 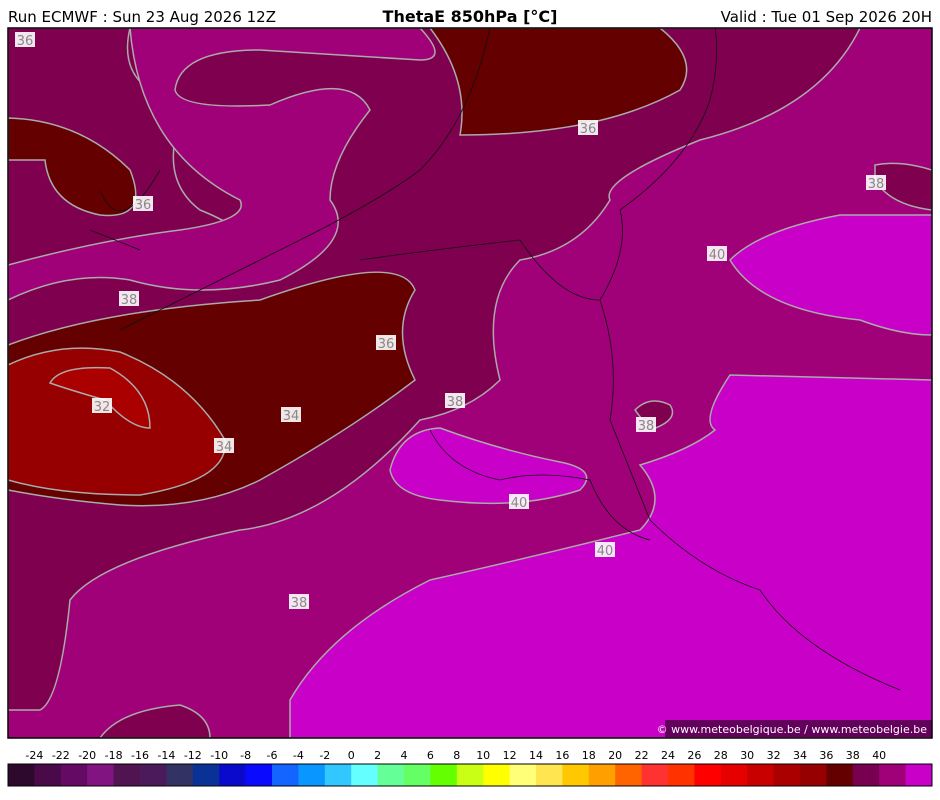 What do you see at coordinates (853, 755) in the screenshot?
I see `colorbar-label: 38` at bounding box center [853, 755].